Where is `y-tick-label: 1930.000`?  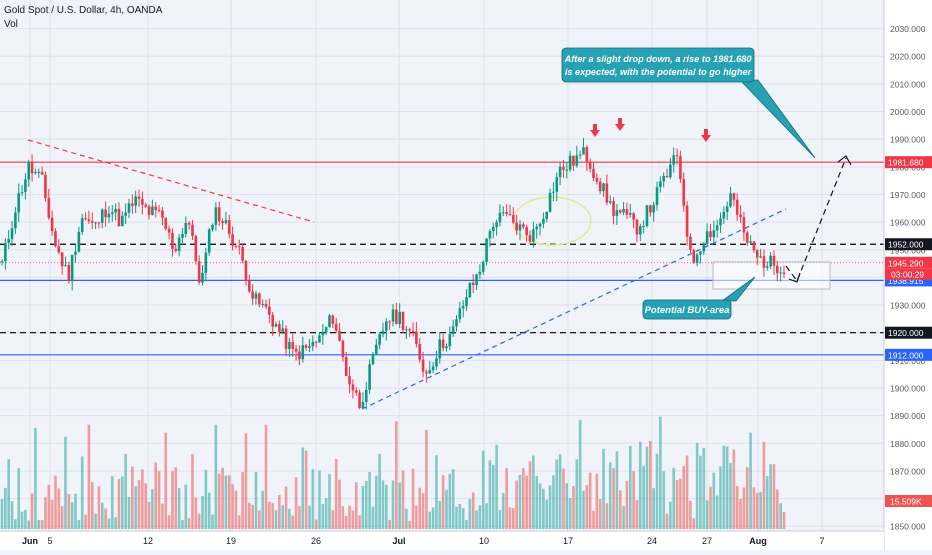
y-tick-label: 1930.000 is located at coordinates (908, 306).